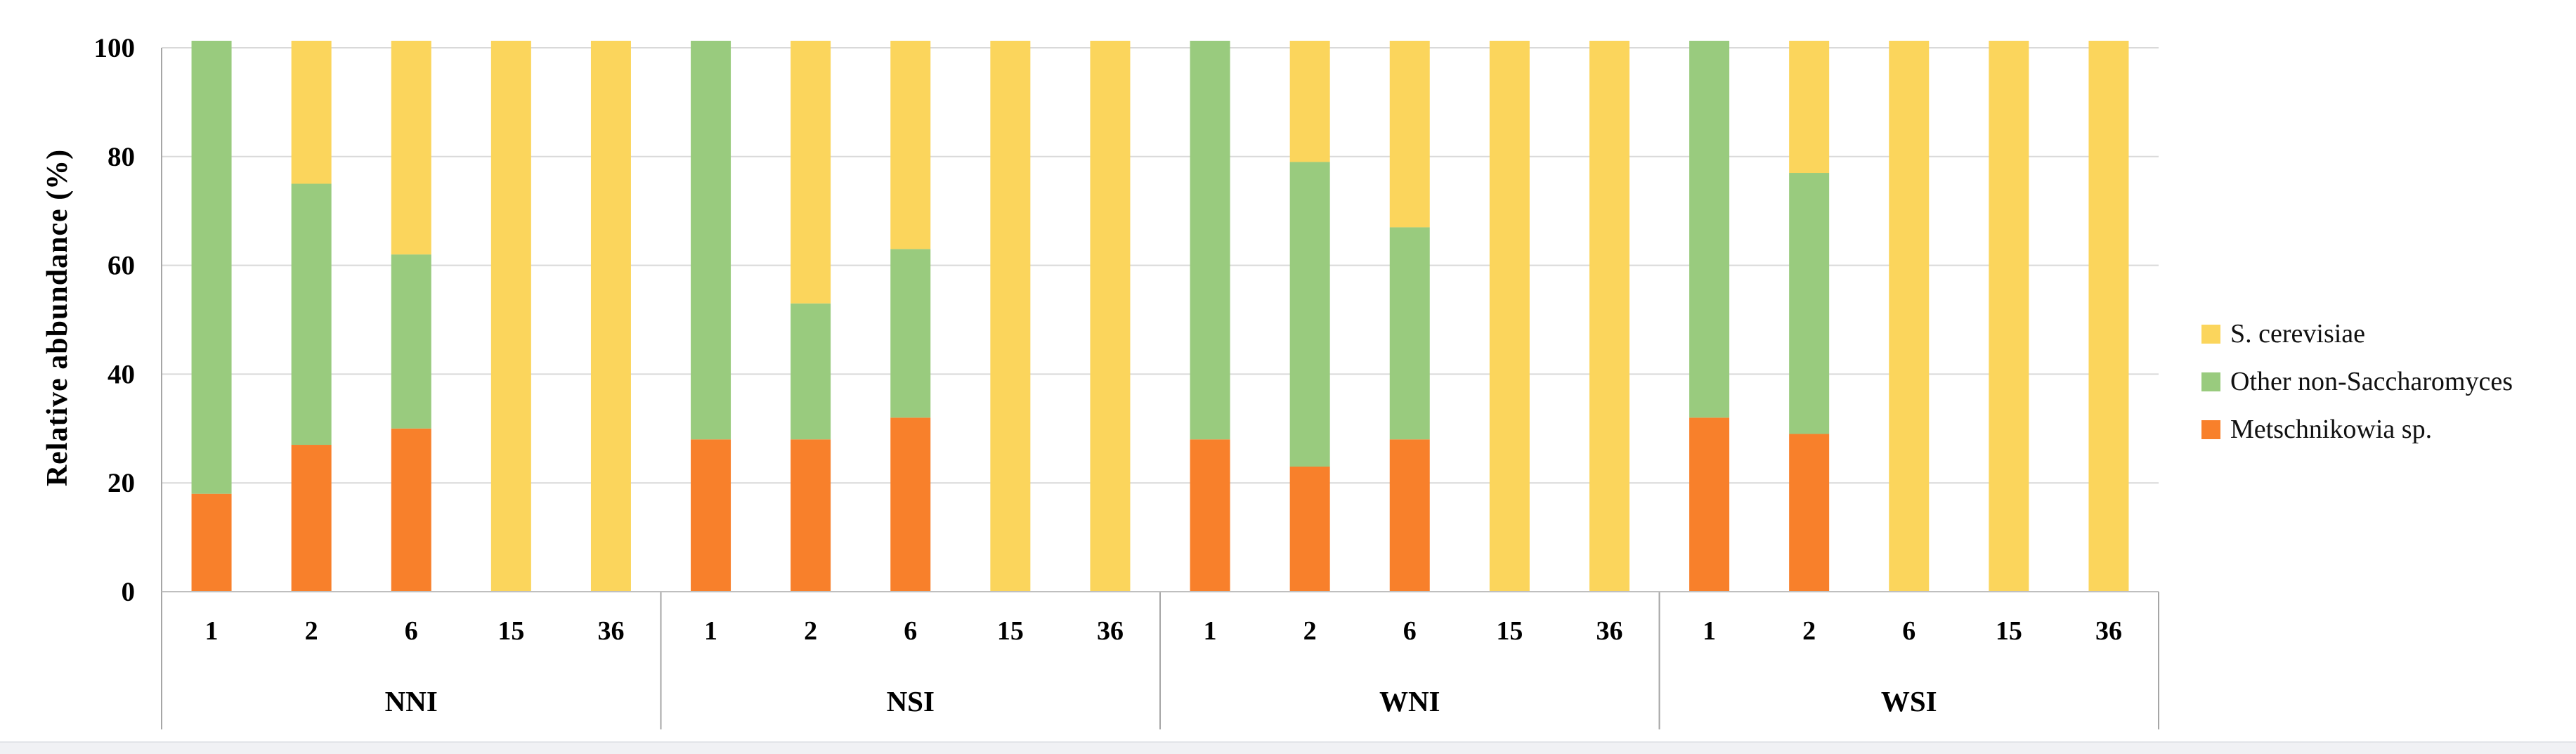 The image size is (2576, 754). Describe the element at coordinates (311, 112) in the screenshot. I see `bar-segment-NNI-2-s-cerevisiae` at that location.